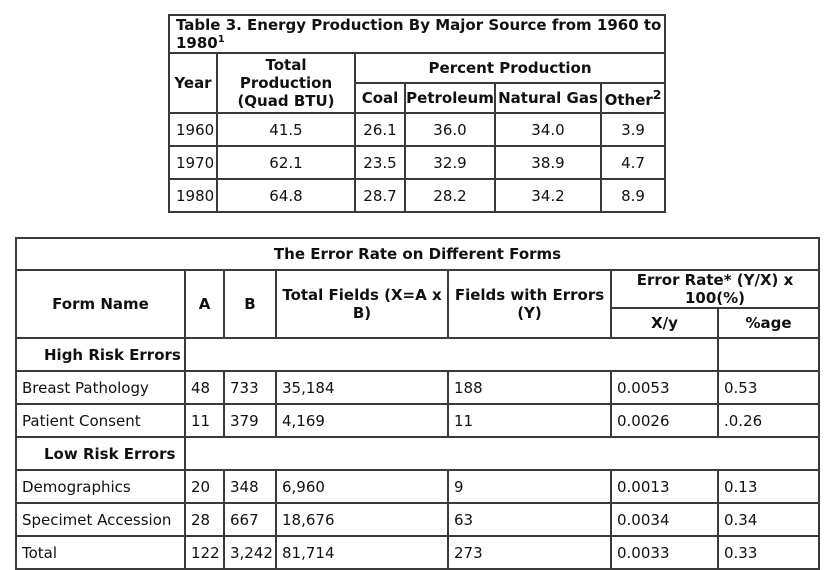 The height and width of the screenshot is (570, 836). I want to click on cell-percentage: 0.33, so click(768, 552).